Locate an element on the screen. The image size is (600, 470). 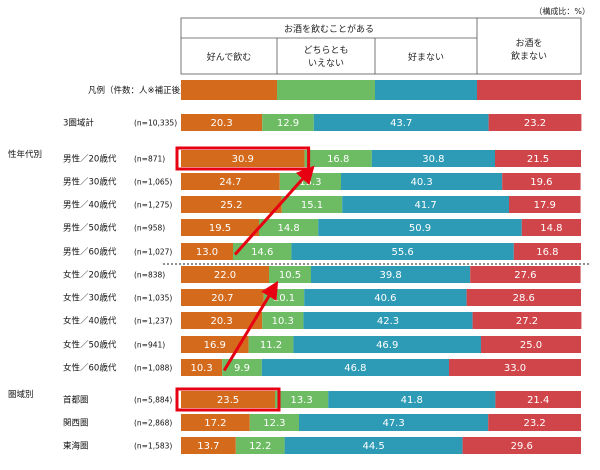
data-label: 33.0 is located at coordinates (515, 368).